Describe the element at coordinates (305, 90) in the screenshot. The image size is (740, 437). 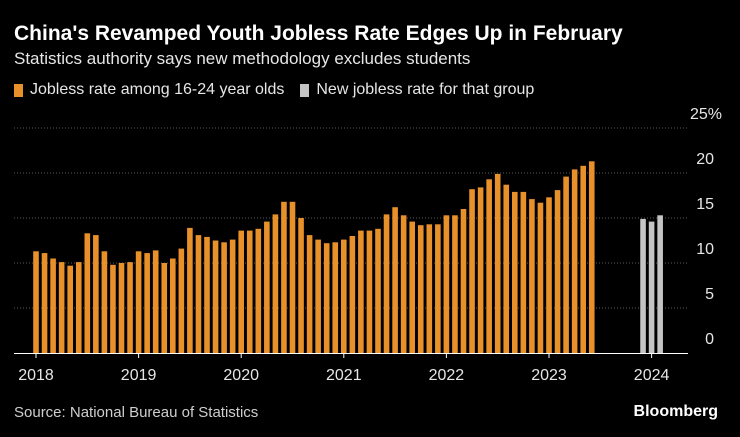
I see `legend-swatch-new` at that location.